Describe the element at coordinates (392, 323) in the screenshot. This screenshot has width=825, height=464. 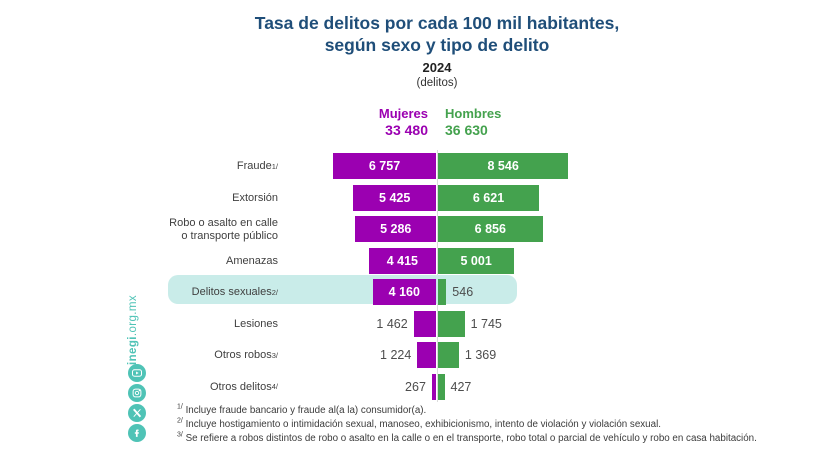
I see `mujeres-value: 1 462` at that location.